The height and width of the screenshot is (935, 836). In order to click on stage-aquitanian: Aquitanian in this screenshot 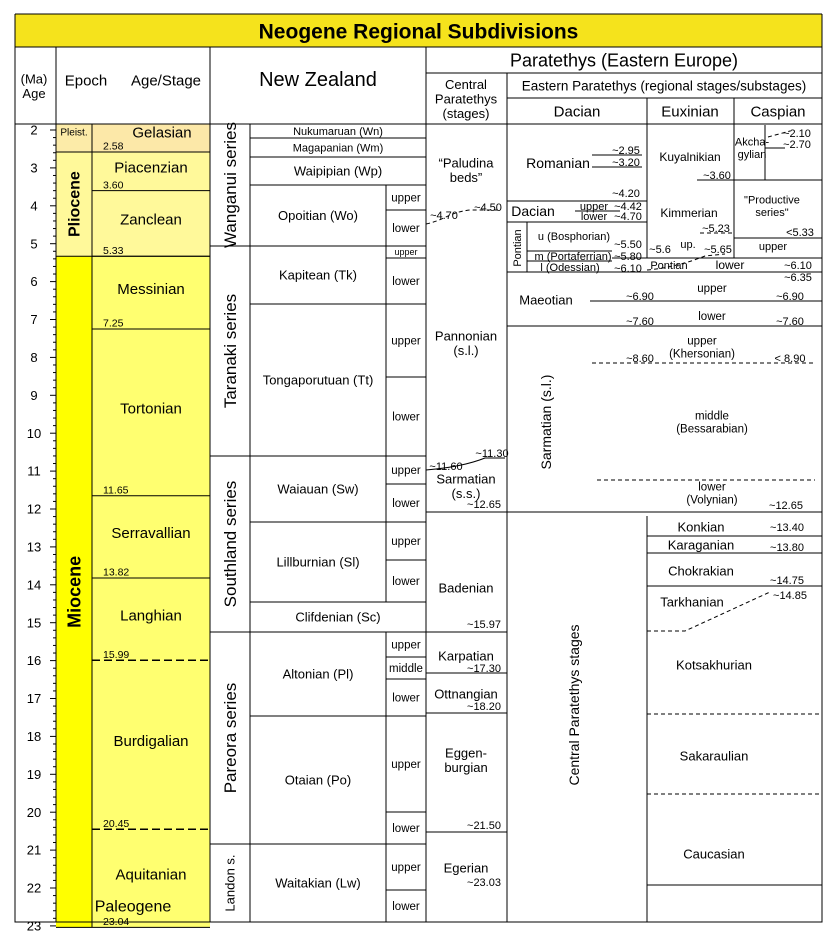, I will do `click(151, 875)`.